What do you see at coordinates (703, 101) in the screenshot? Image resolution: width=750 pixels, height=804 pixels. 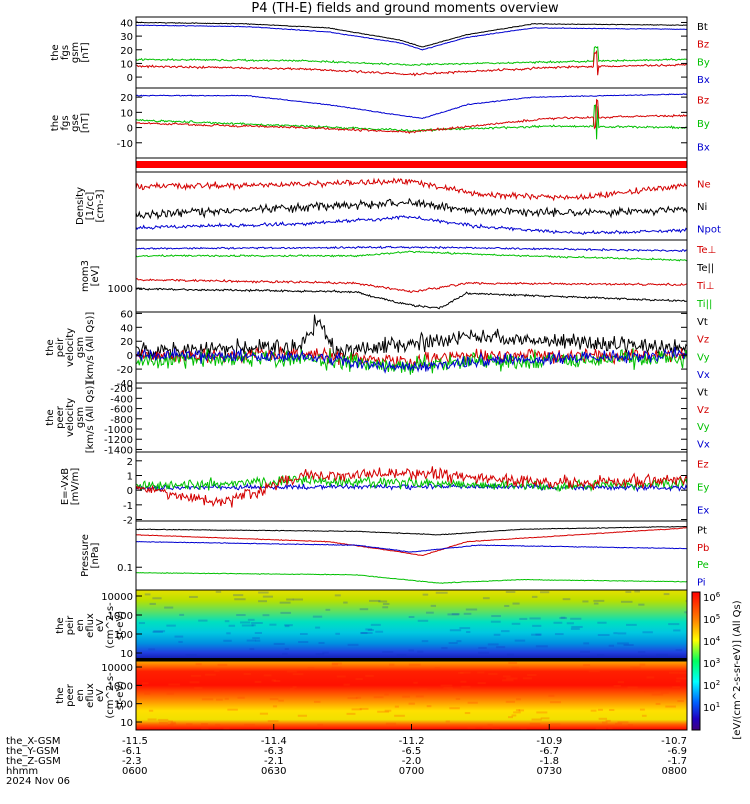 I see `legend-Bz: Bz` at bounding box center [703, 101].